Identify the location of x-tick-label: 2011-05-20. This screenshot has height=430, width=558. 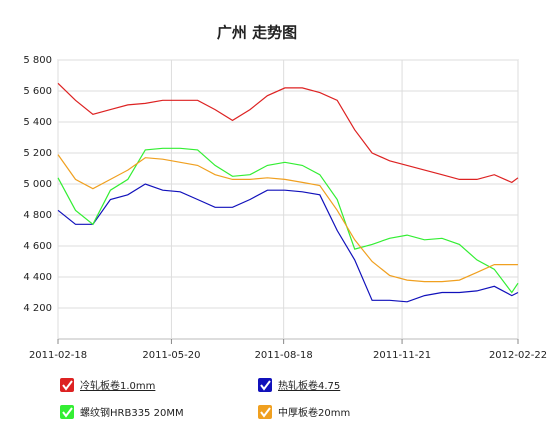
(171, 355).